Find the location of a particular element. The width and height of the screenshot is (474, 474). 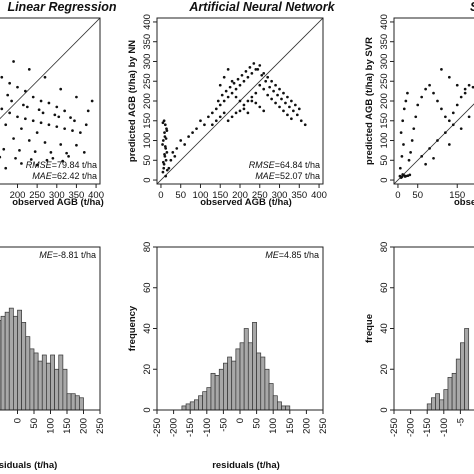

x-tick-label: -250 is located at coordinates (157, 427).